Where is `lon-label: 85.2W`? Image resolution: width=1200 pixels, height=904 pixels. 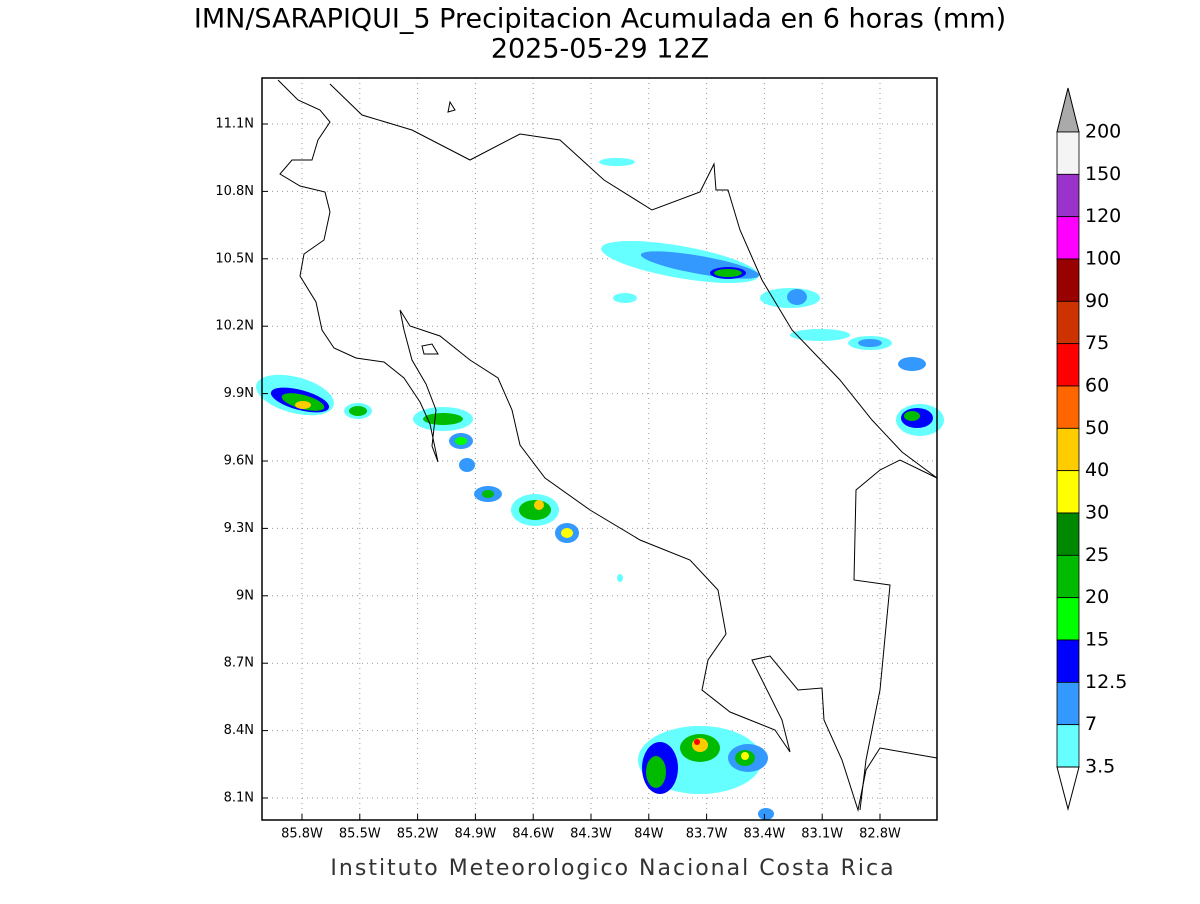 lon-label: 85.2W is located at coordinates (418, 834).